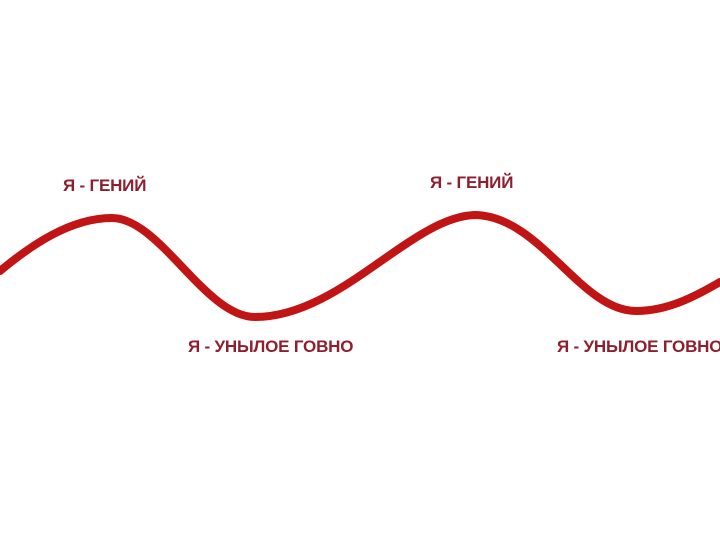 The width and height of the screenshot is (720, 540). Describe the element at coordinates (271, 346) in the screenshot. I see `label-gloom-trough-1: Я - УНЫЛОЕ ГОВНО` at that location.